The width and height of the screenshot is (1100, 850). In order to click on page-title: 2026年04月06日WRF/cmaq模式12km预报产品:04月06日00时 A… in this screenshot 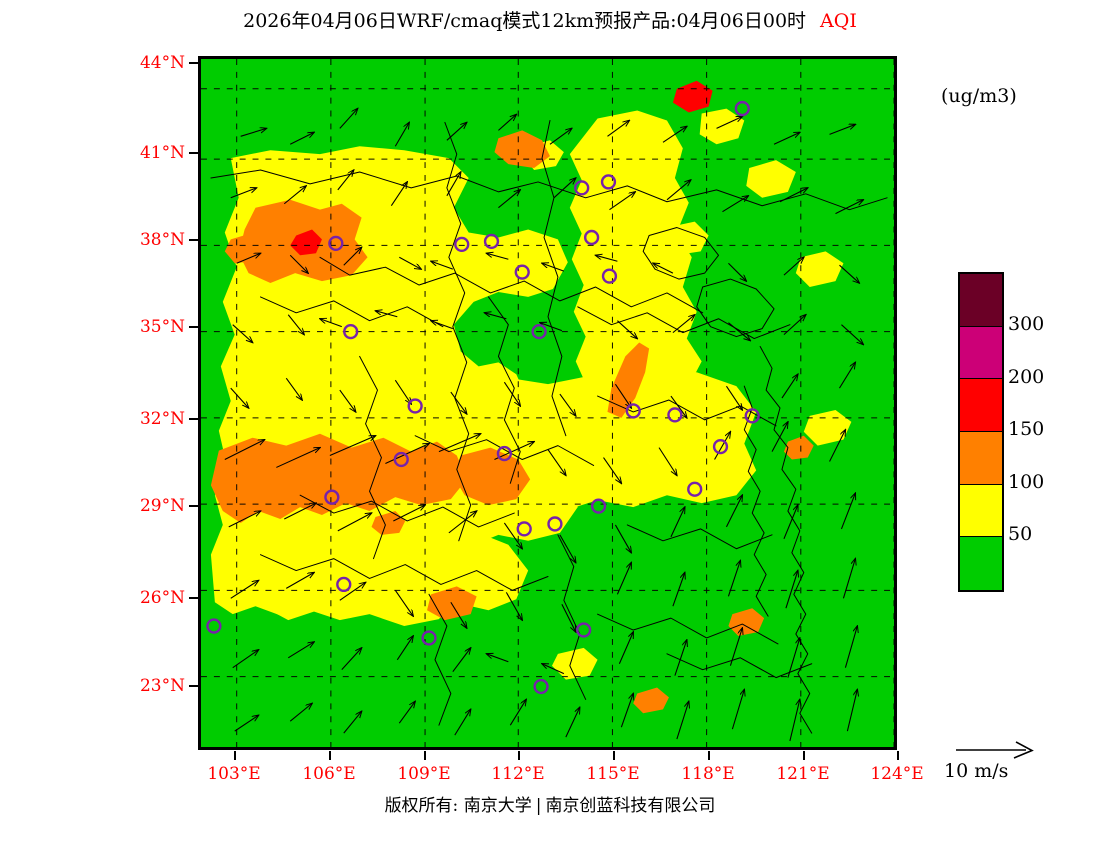, I will do `click(550, 19)`.